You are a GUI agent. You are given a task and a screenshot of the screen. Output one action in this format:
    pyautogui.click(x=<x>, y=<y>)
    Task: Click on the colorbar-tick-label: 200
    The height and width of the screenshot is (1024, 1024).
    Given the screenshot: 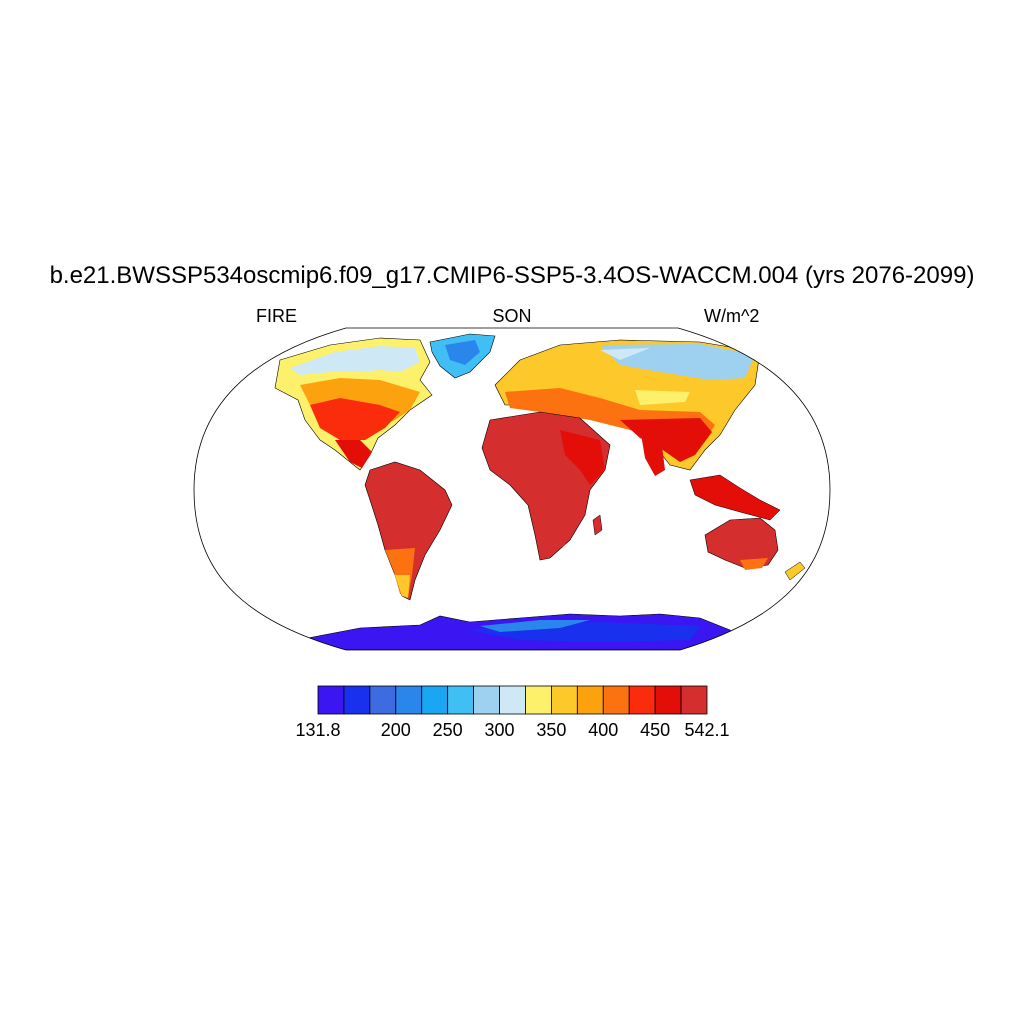 What is the action you would take?
    pyautogui.click(x=396, y=730)
    